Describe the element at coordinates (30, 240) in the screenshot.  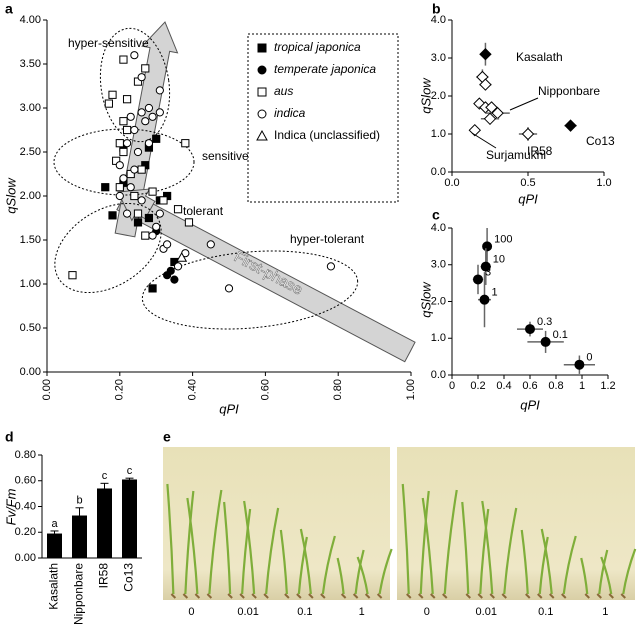
I see `y-tick-label: 1.50` at that location.